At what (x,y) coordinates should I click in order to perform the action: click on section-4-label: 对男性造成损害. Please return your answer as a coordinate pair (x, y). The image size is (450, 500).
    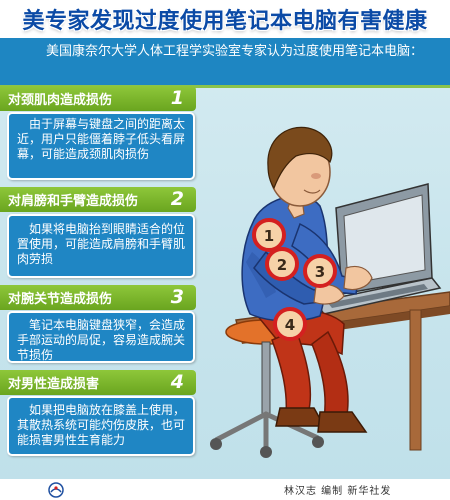
    Looking at the image, I should click on (54, 384).